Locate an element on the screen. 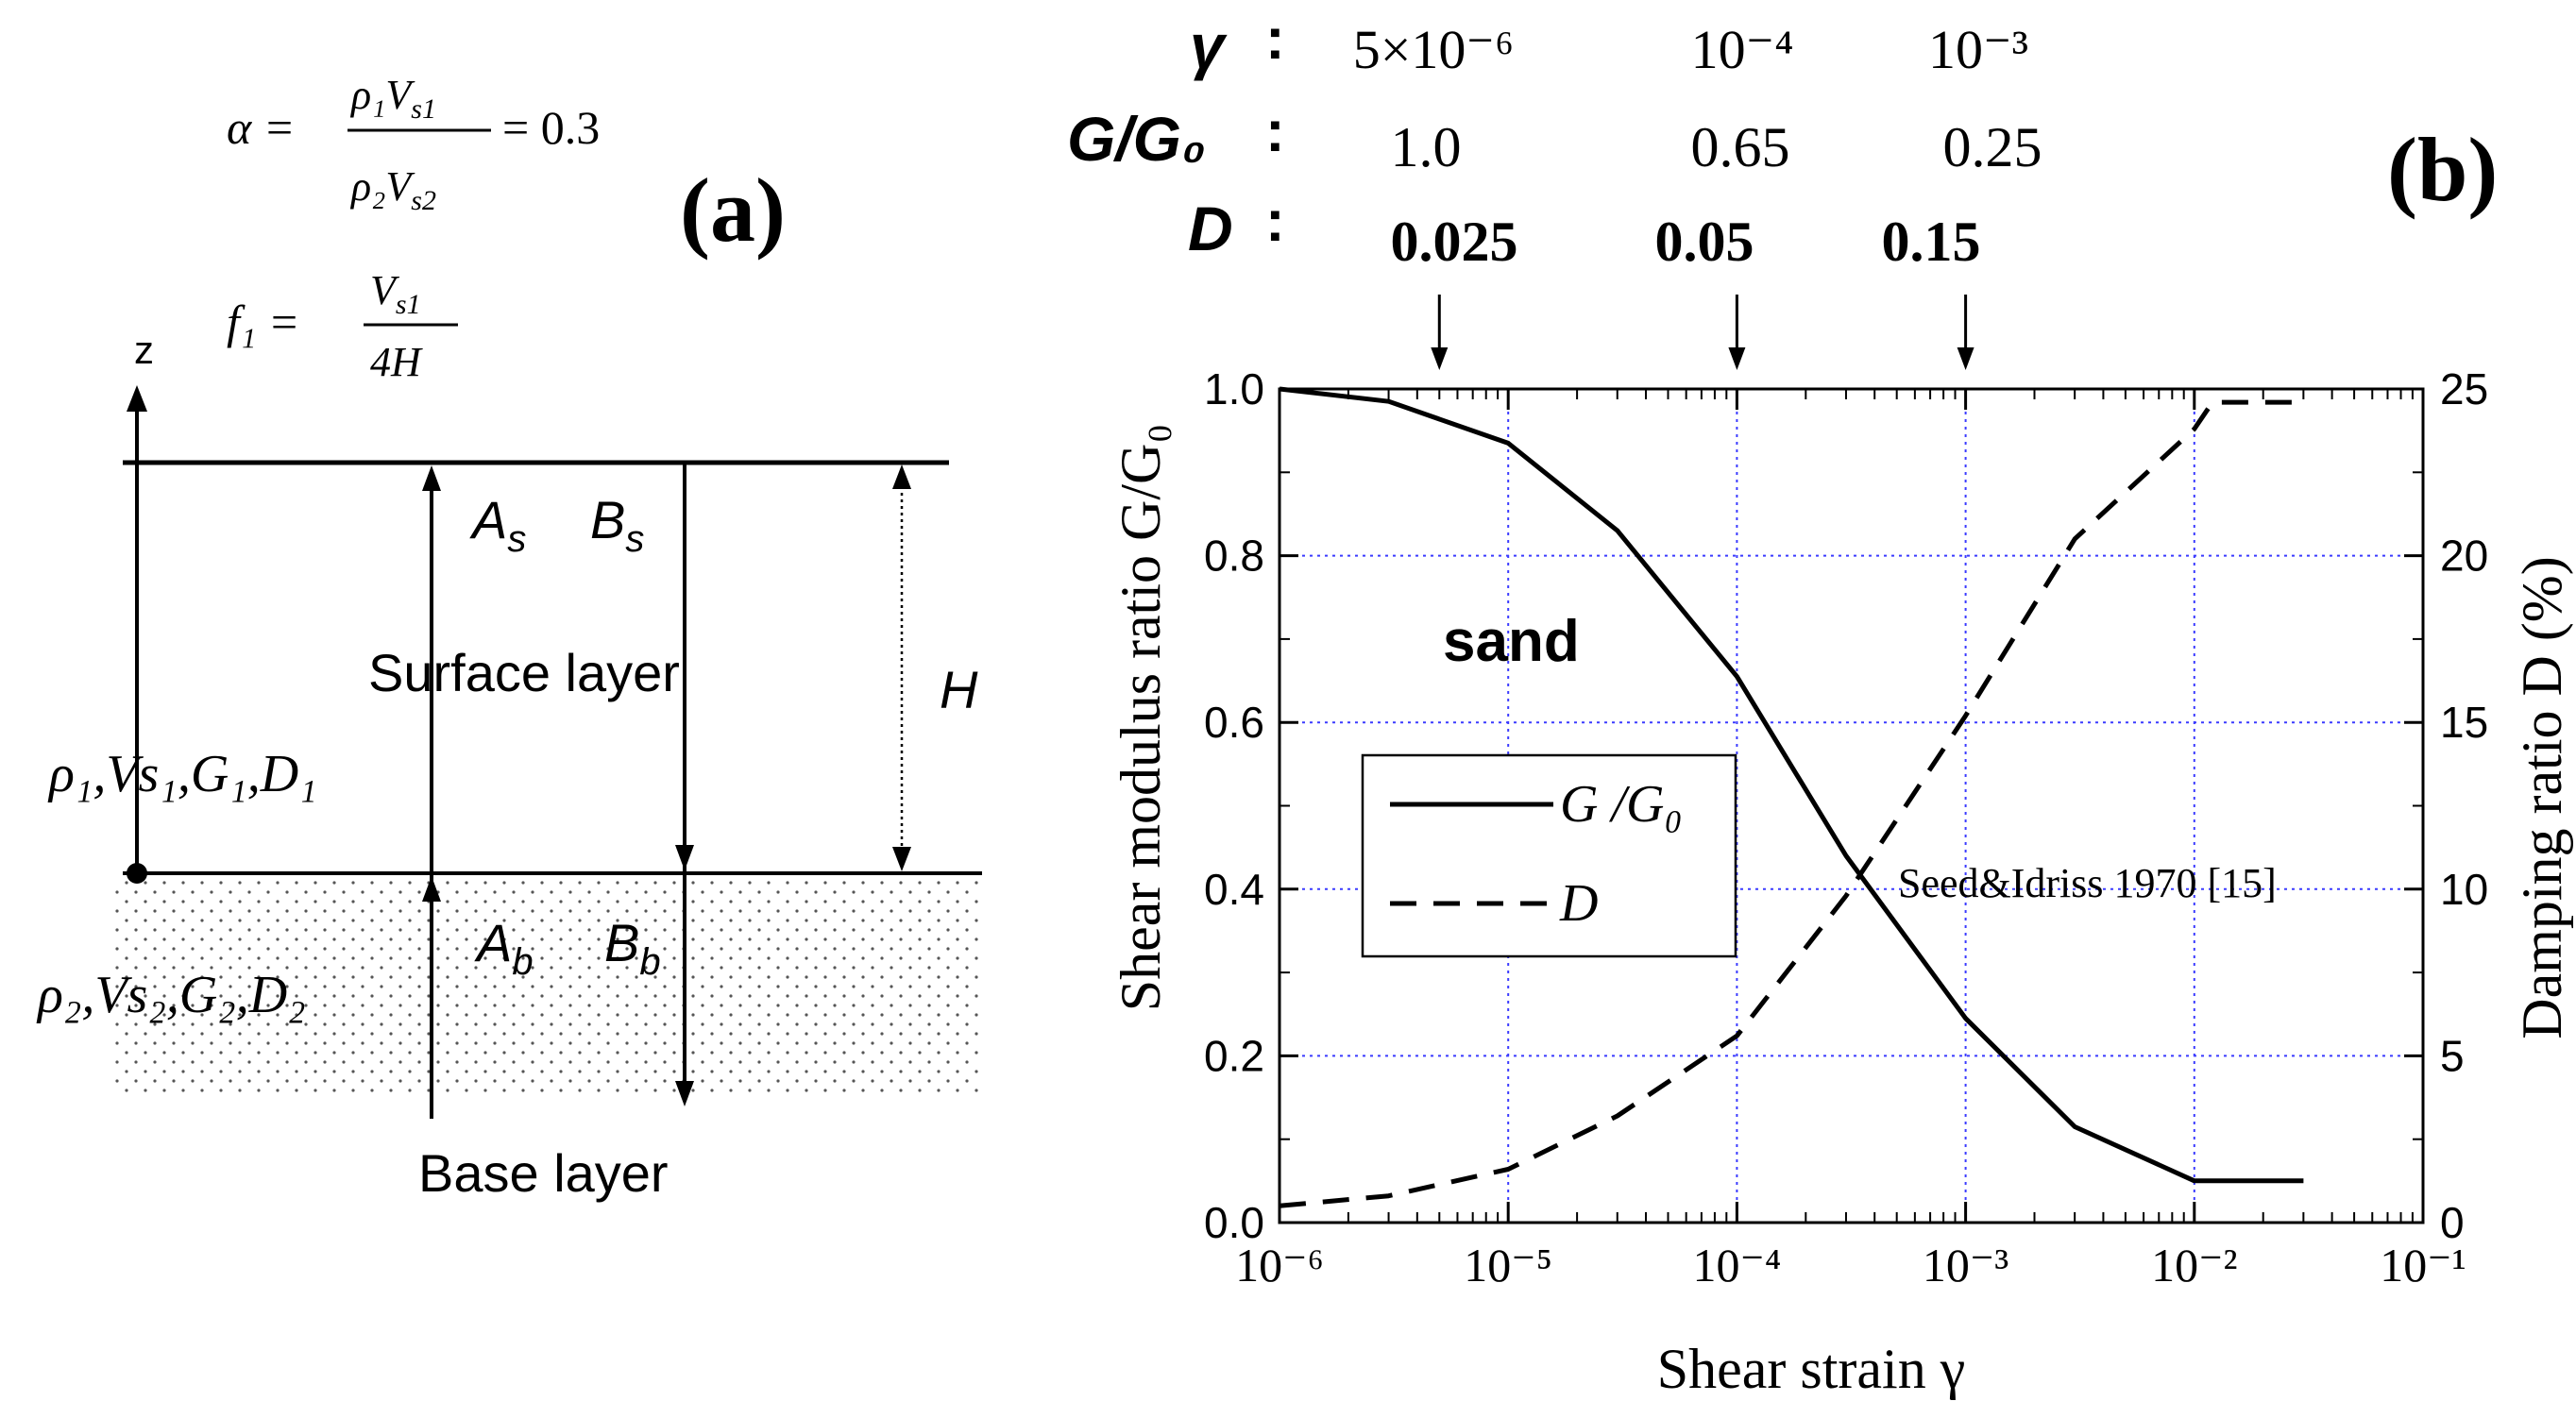 The image size is (2576, 1418). downward-wave-arrowhead-bottom is located at coordinates (684, 1093).